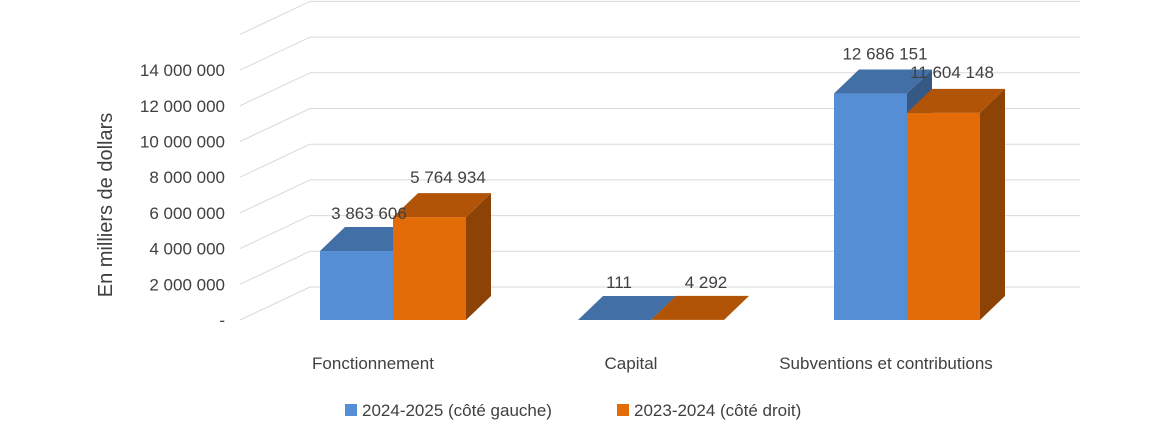  Describe the element at coordinates (373, 363) in the screenshot. I see `x-category-label: Fonctionnement` at that location.